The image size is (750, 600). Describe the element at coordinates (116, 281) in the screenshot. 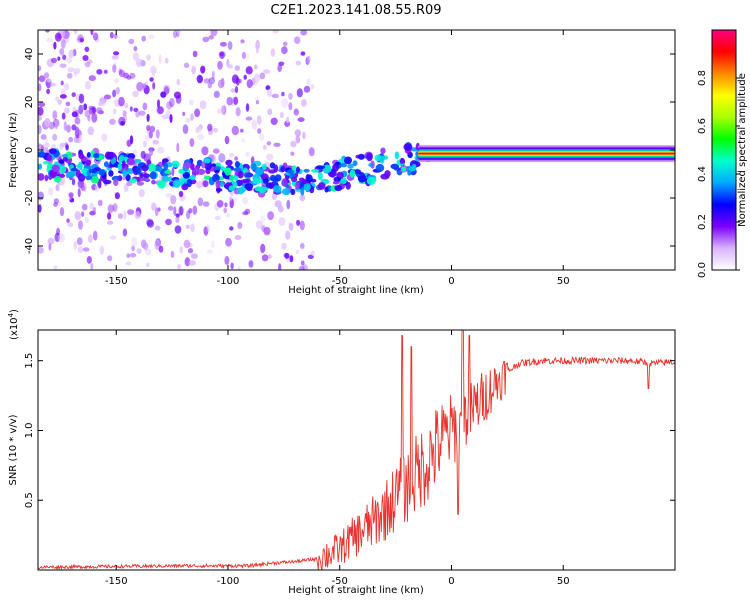

I see `spectrogram-x-tick-label: -150` at that location.